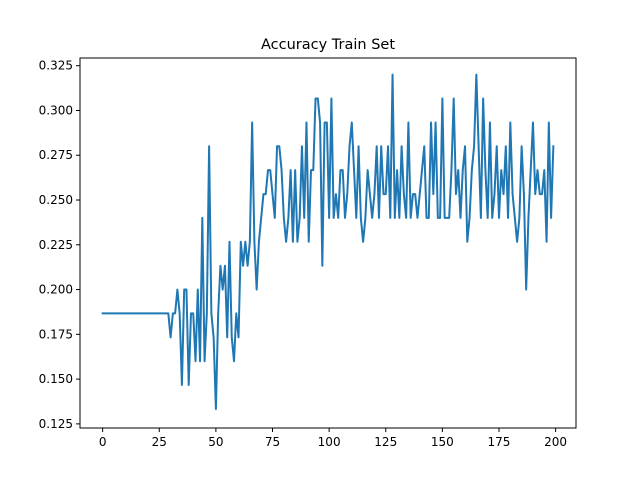  Describe the element at coordinates (442, 442) in the screenshot. I see `x-tick-label: 150` at that location.